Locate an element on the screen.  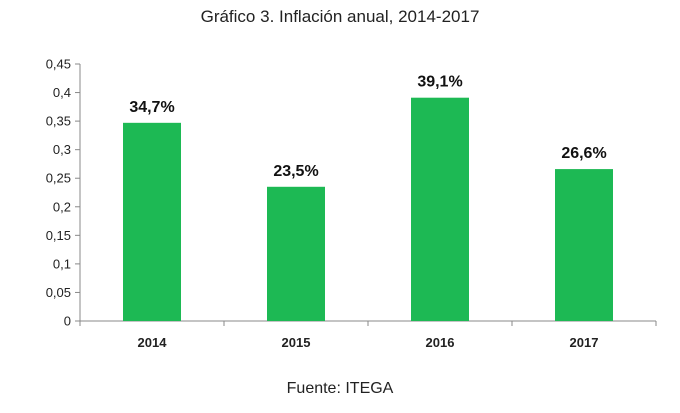
y-tick-label: 0,2 is located at coordinates (62, 206).